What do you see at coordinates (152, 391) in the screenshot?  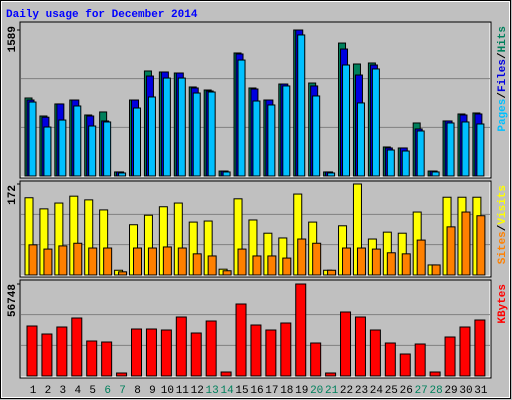 I see `x-tick-label: 9` at bounding box center [152, 391].